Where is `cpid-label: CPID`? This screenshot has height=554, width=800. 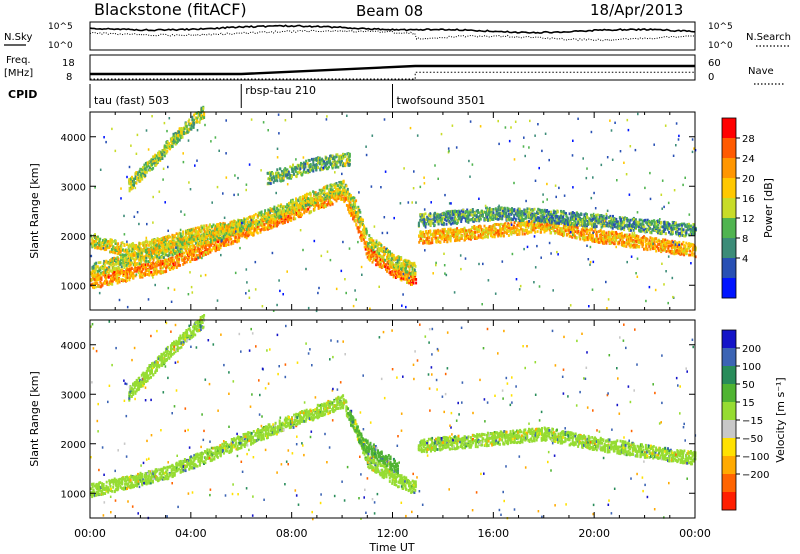 cpid-label: CPID is located at coordinates (22, 94).